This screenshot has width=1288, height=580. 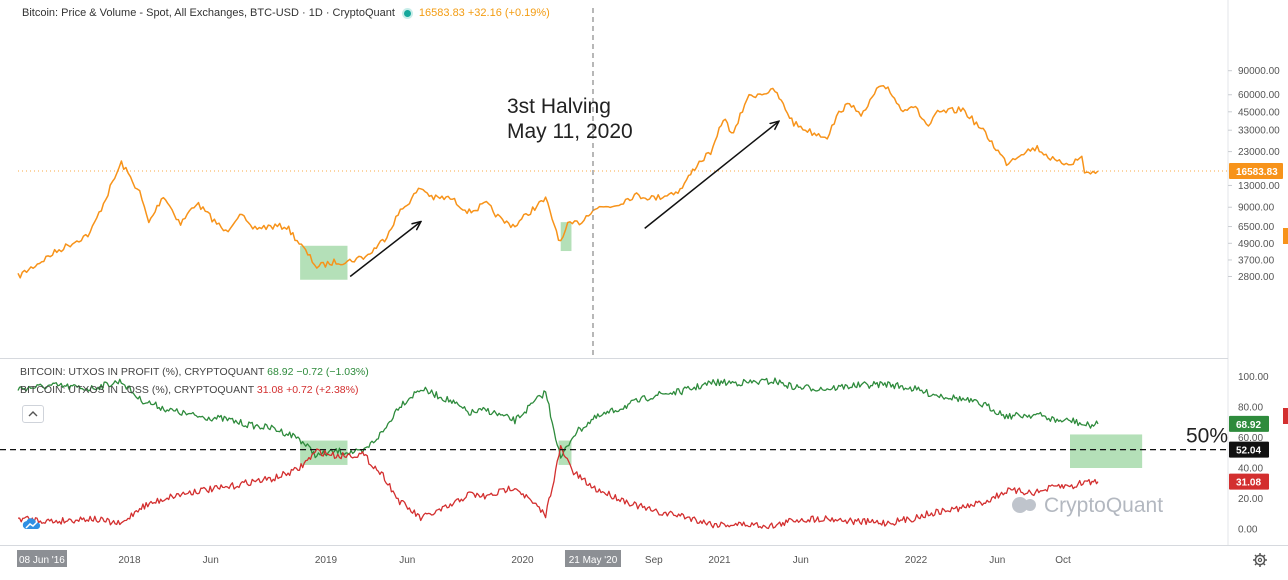 I want to click on price-tick-label: 60000.00, so click(x=1259, y=95).